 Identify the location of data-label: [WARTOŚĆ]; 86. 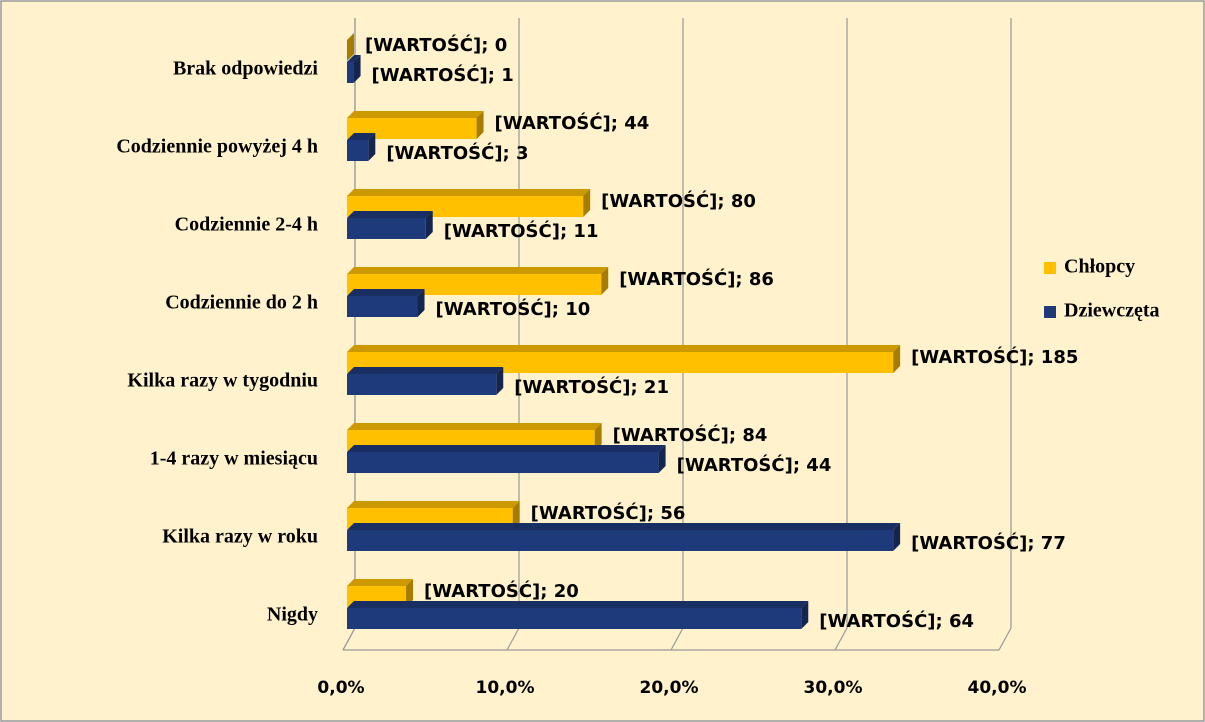
(696, 279).